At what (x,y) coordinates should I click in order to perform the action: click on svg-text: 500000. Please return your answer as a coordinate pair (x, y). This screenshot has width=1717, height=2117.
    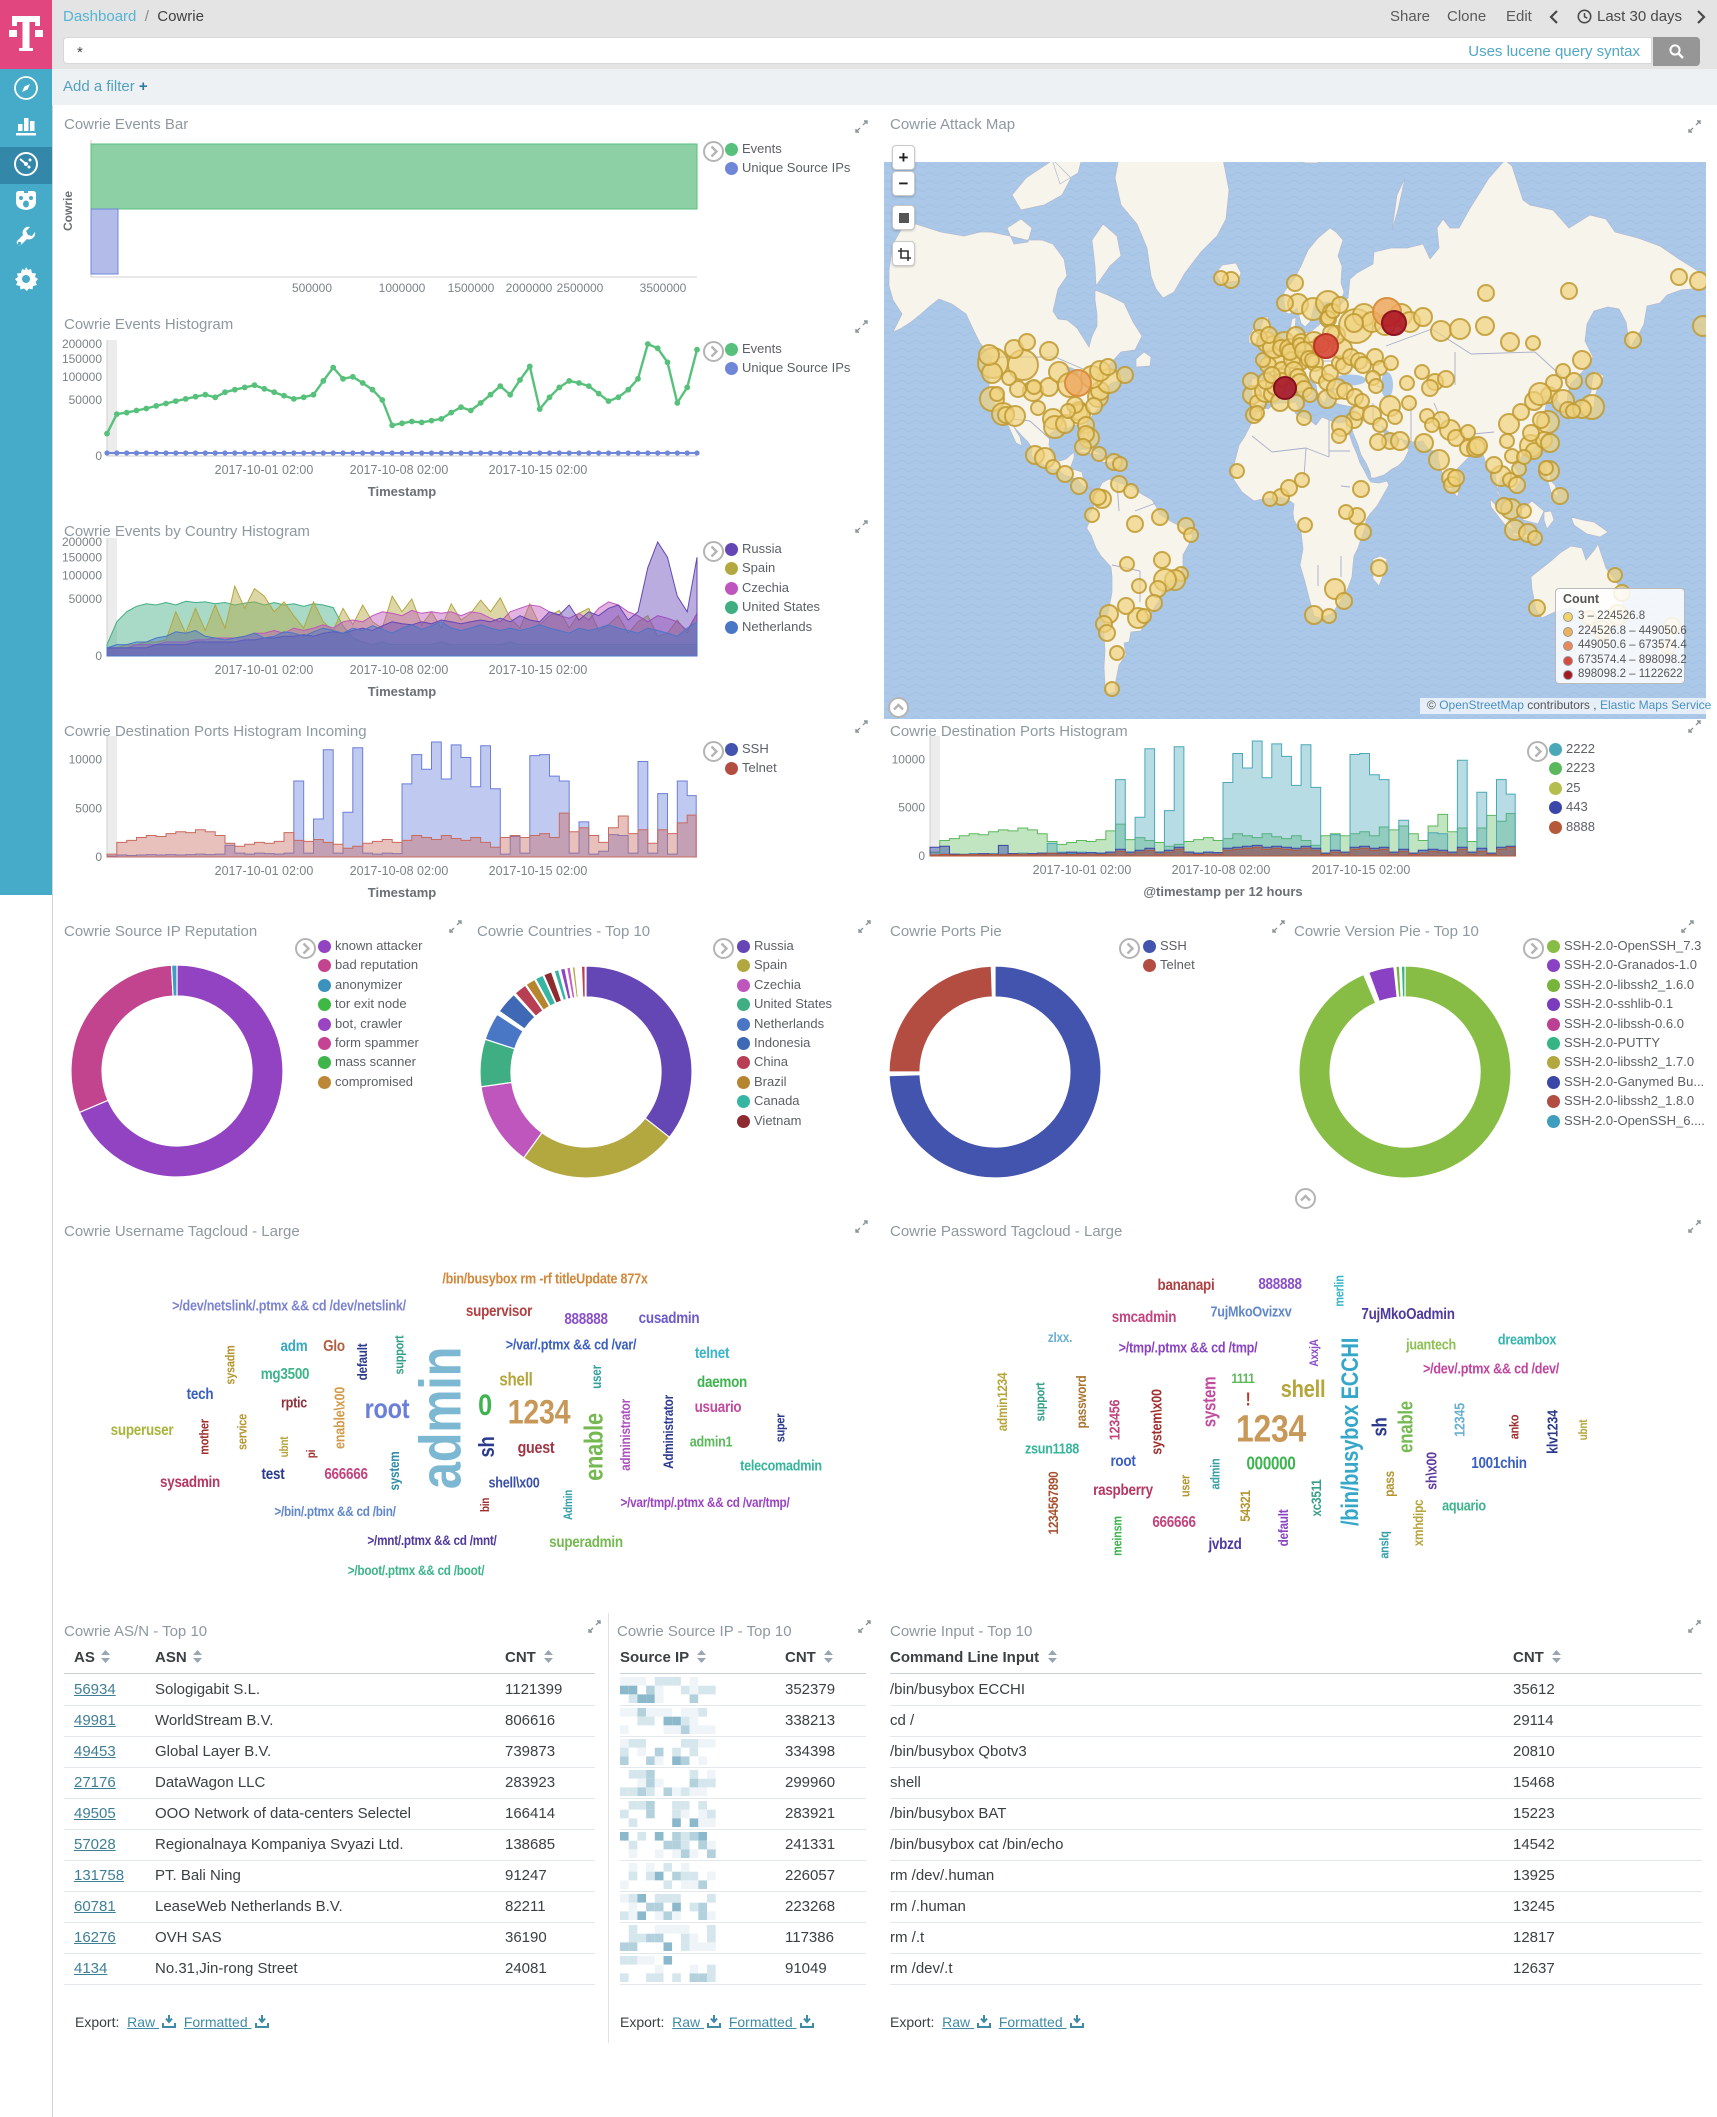
    Looking at the image, I should click on (312, 288).